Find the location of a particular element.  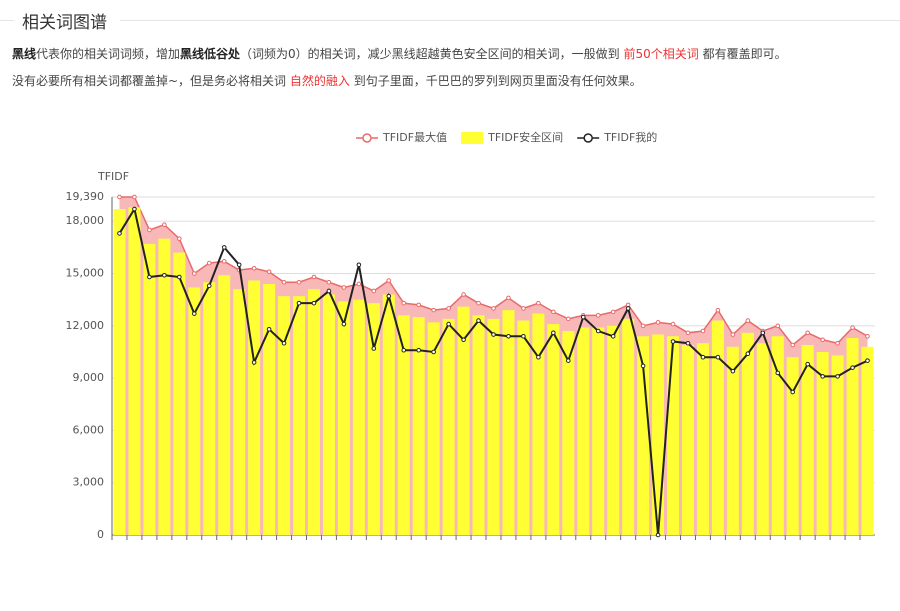

y-tick-label: 0 is located at coordinates (100, 534).